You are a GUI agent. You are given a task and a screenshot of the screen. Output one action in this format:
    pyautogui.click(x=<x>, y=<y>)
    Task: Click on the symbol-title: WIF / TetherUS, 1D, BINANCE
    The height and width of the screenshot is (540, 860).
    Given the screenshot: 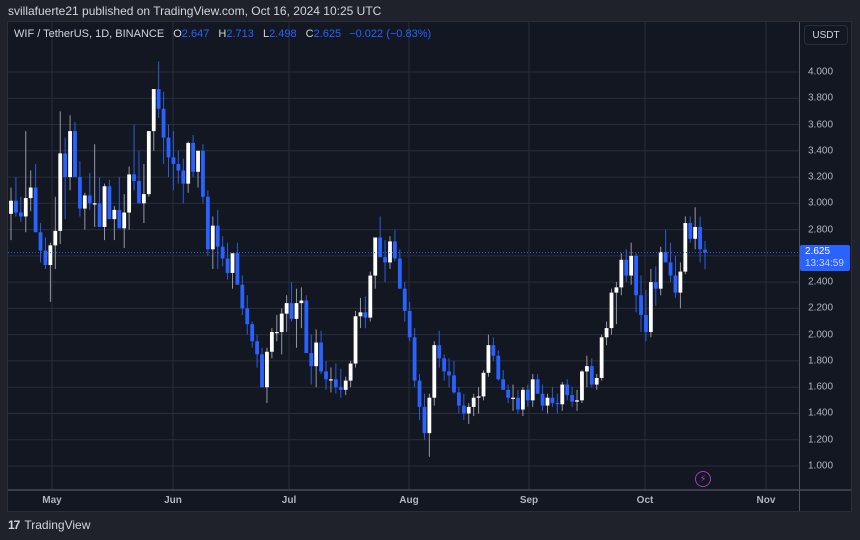 What is the action you would take?
    pyautogui.click(x=89, y=34)
    